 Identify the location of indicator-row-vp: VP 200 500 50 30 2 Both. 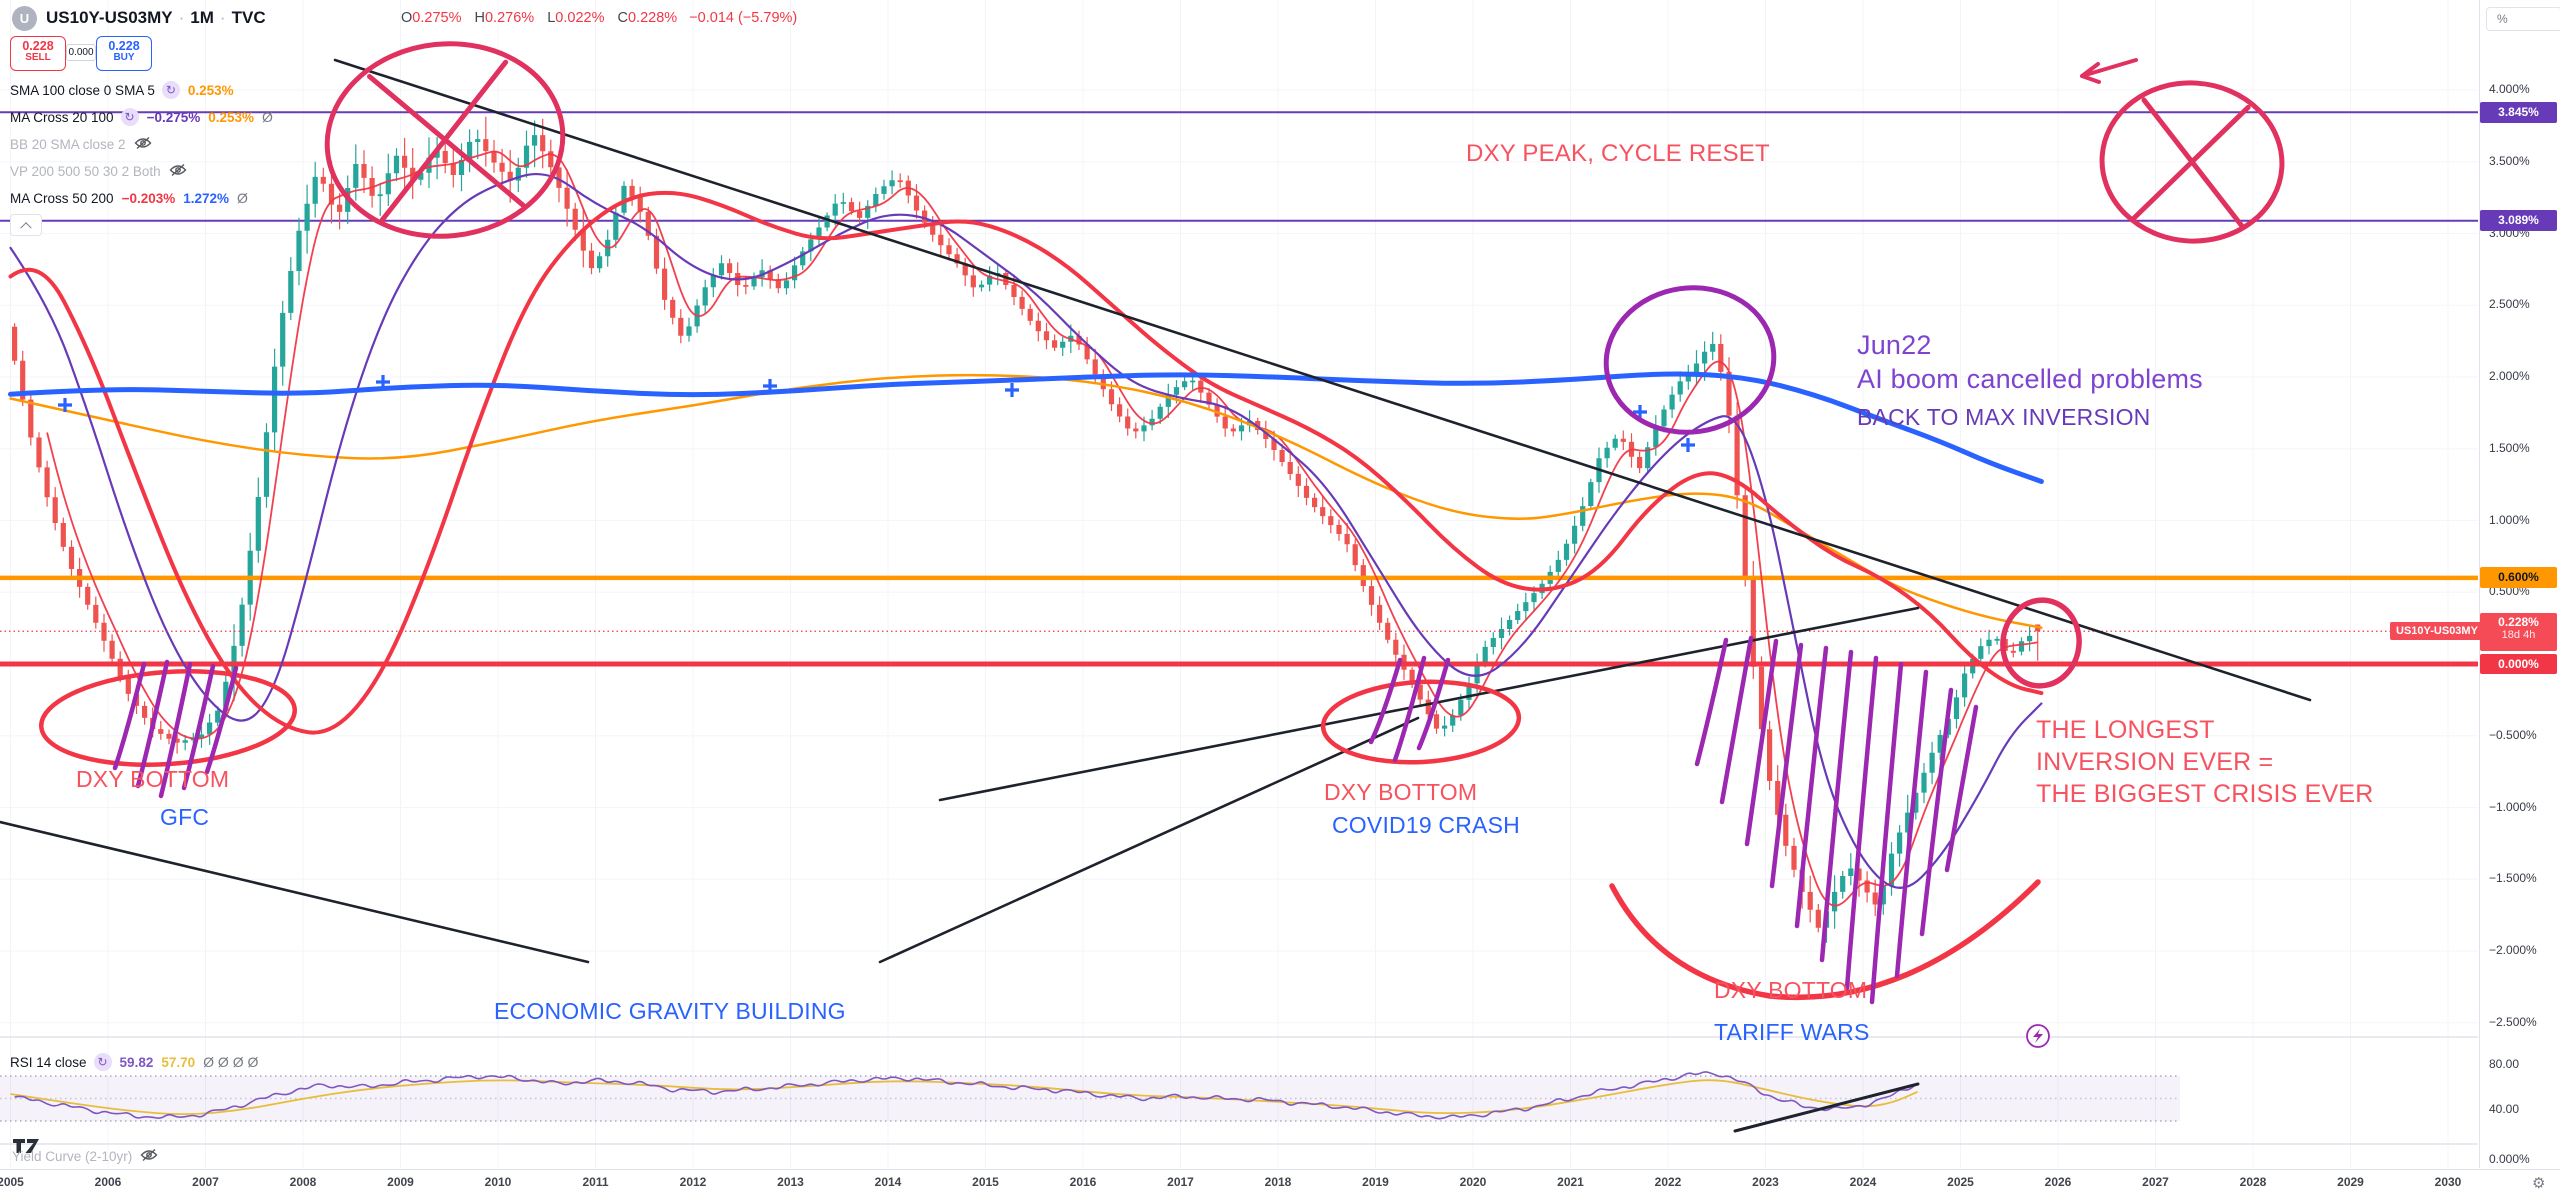
(98, 171).